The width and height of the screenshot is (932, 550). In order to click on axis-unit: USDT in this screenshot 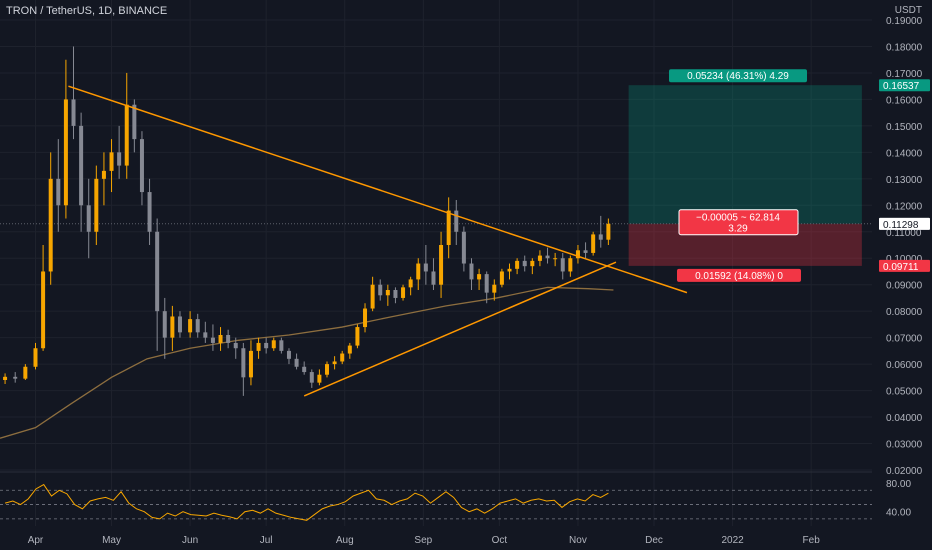, I will do `click(908, 10)`.